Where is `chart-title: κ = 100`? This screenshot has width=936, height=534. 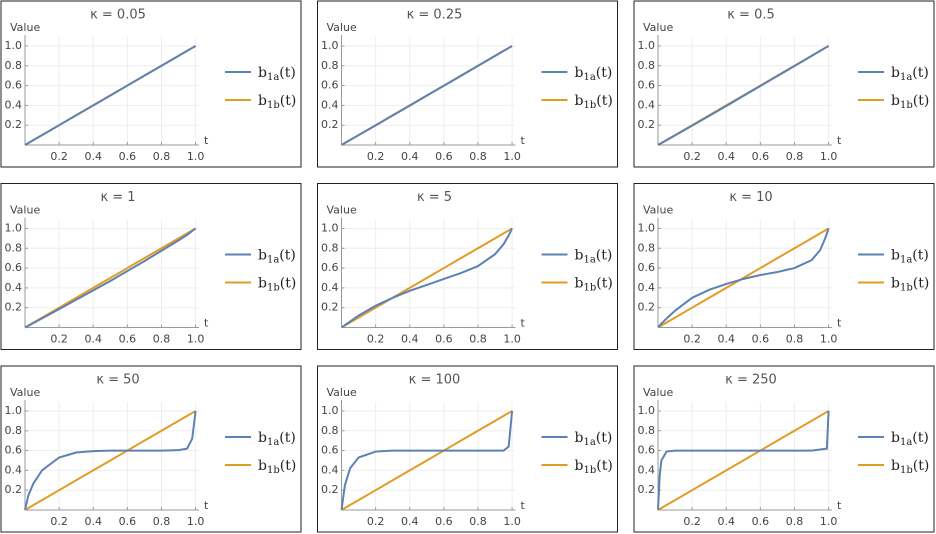 chart-title: κ = 100 is located at coordinates (435, 380).